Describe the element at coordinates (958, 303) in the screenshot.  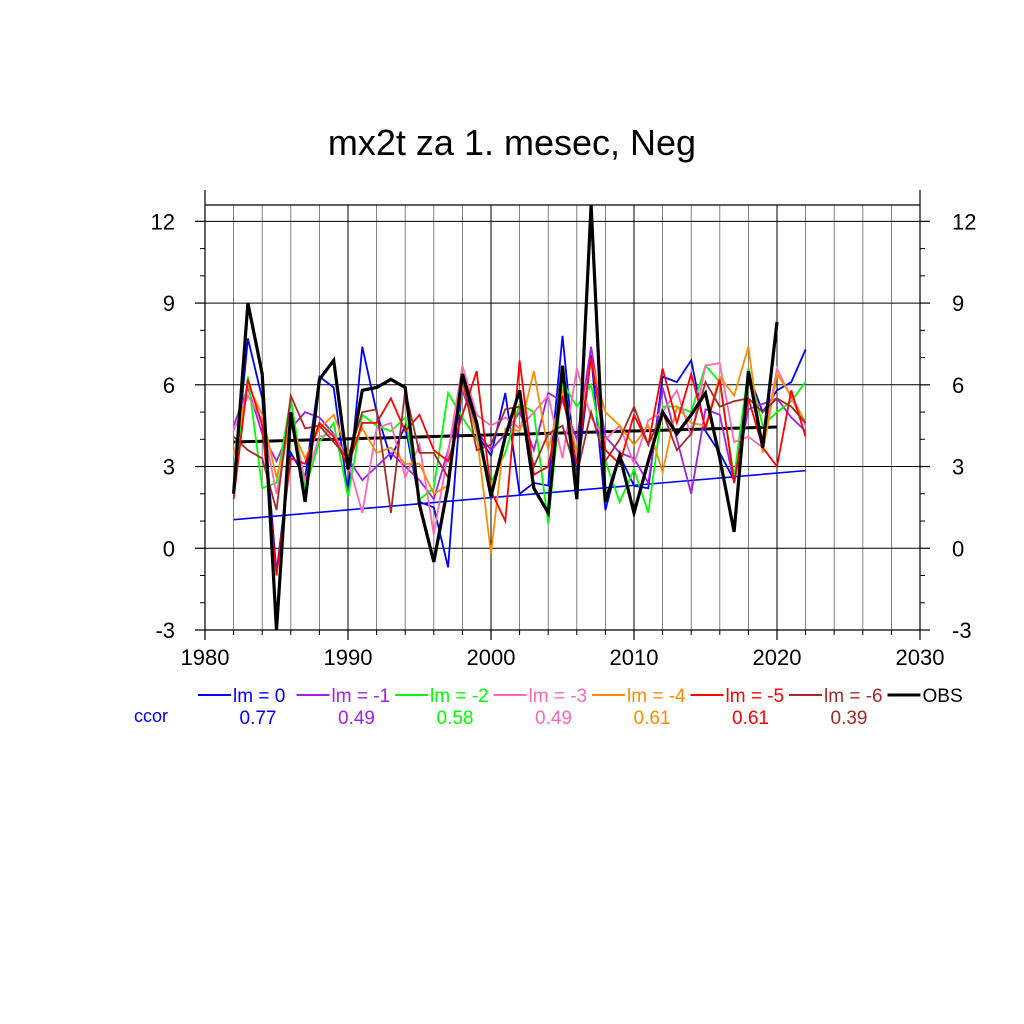
I see `y-tick-label-right: 9` at that location.